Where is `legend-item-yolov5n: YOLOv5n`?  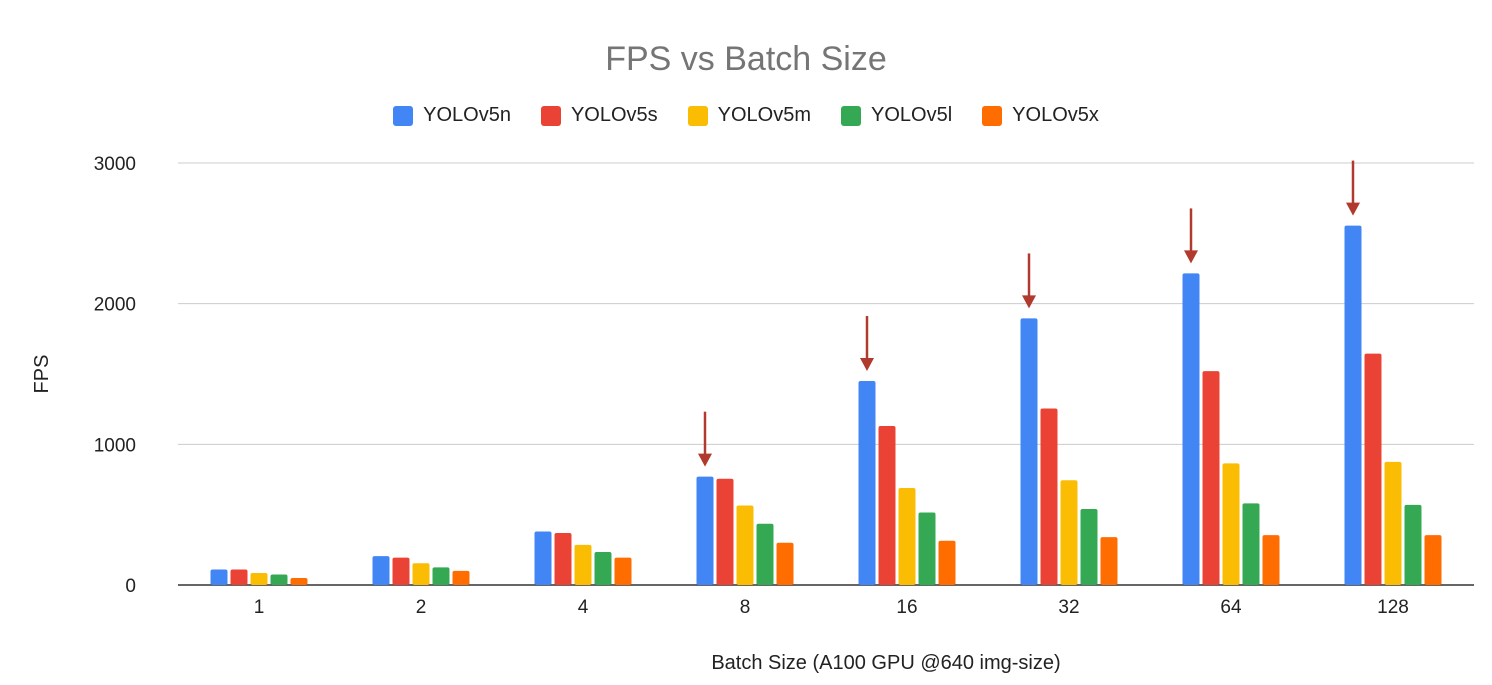
legend-item-yolov5n: YOLOv5n is located at coordinates (452, 115).